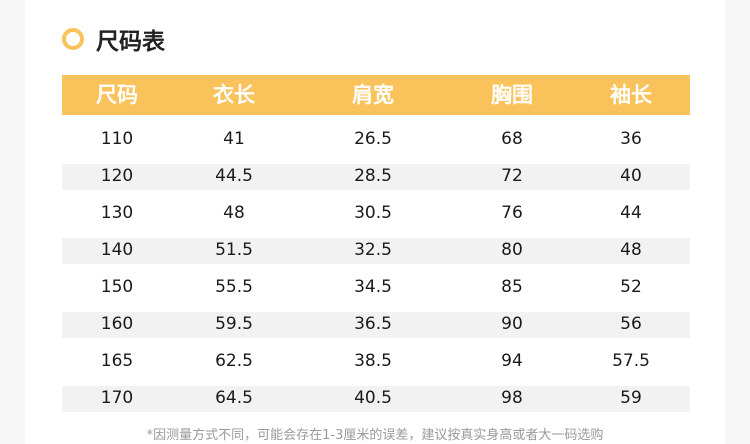 The width and height of the screenshot is (750, 444). Describe the element at coordinates (512, 95) in the screenshot. I see `column-header: 胸围` at that location.